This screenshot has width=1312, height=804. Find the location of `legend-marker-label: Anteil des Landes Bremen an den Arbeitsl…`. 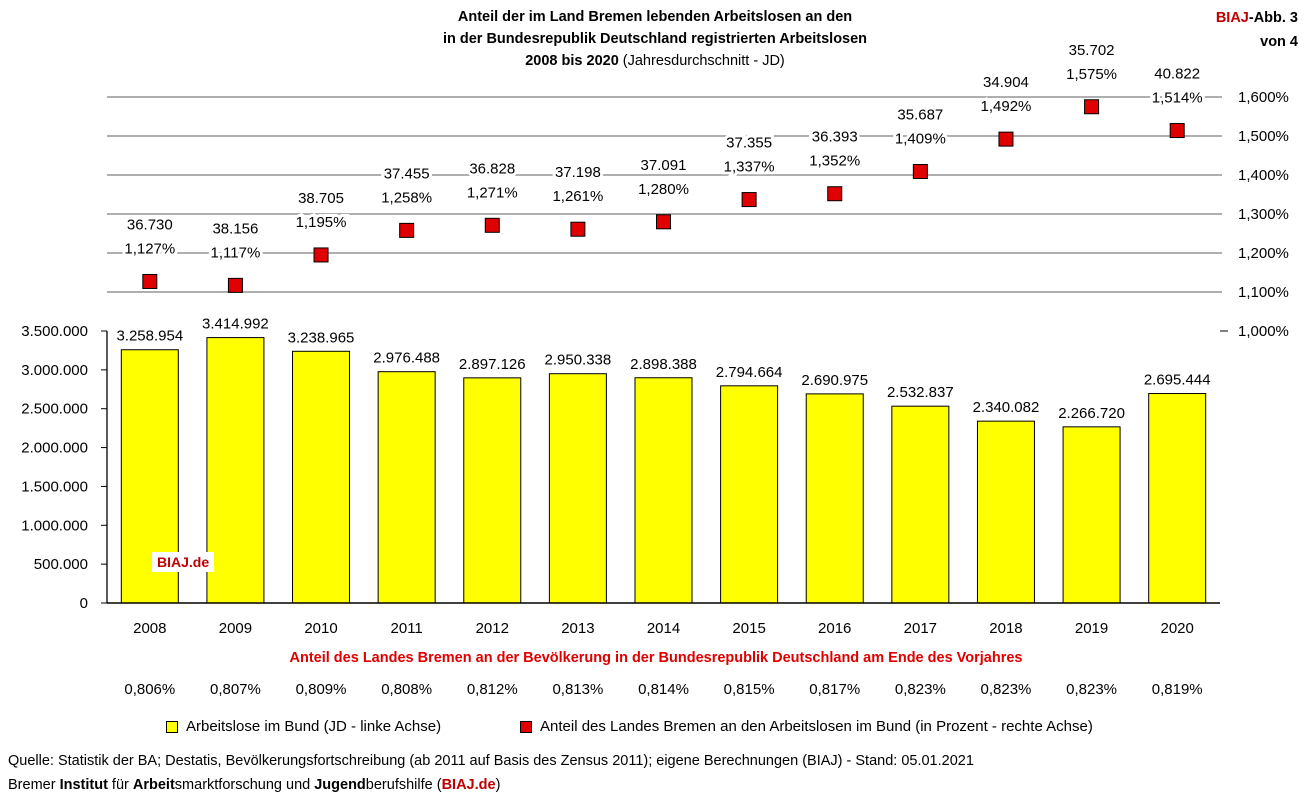

legend-marker-label: Anteil des Landes Bremen an den Arbeitsl… is located at coordinates (816, 726).